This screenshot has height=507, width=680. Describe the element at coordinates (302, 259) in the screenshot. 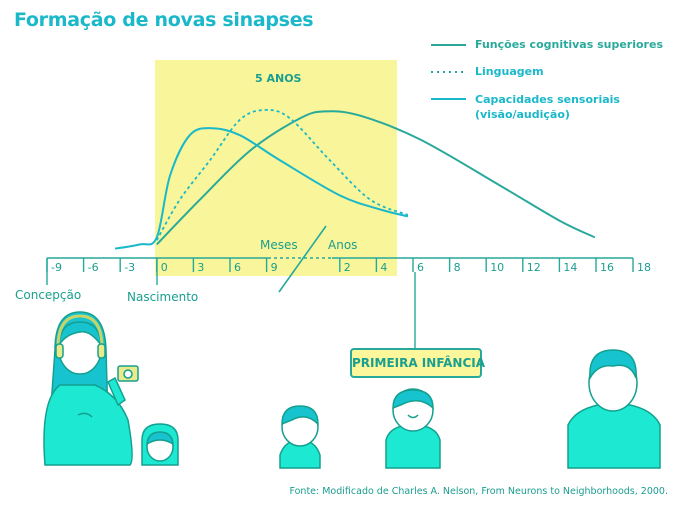

I see `months-years-divider` at that location.